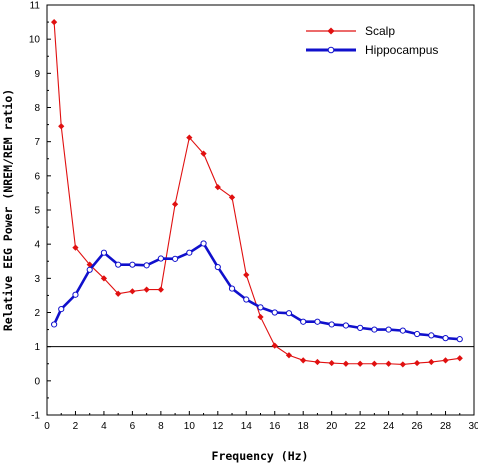  Describe the element at coordinates (37, 176) in the screenshot. I see `y-tick-label: 6` at that location.